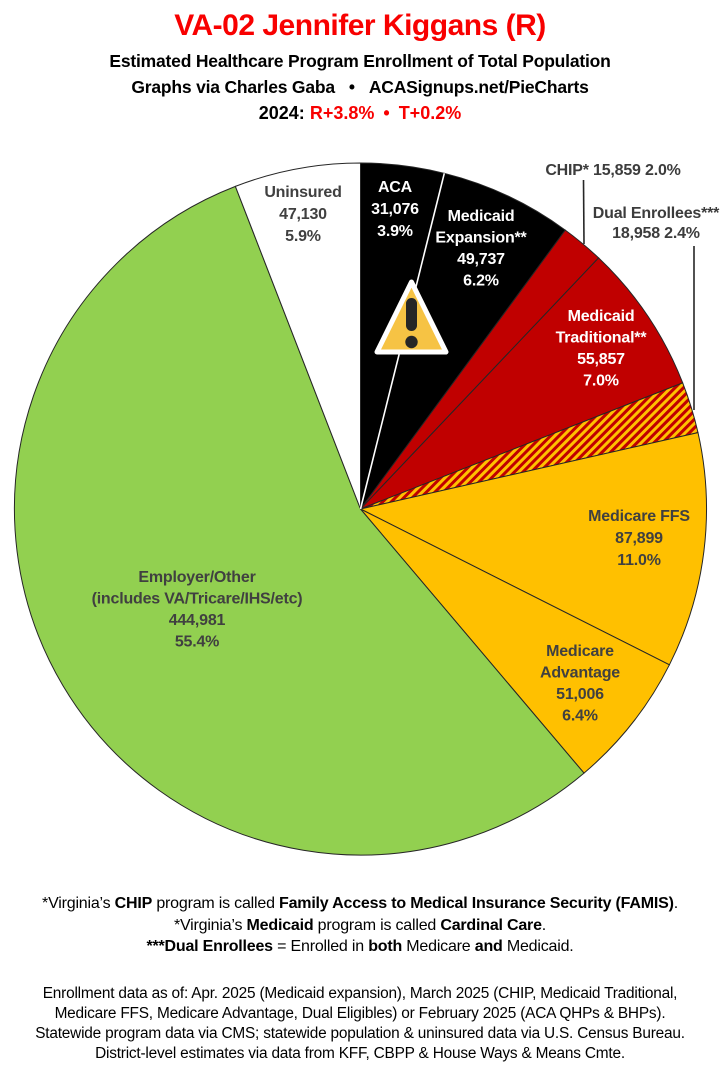 The width and height of the screenshot is (720, 1070). I want to click on leader-line-chip, so click(583, 212).